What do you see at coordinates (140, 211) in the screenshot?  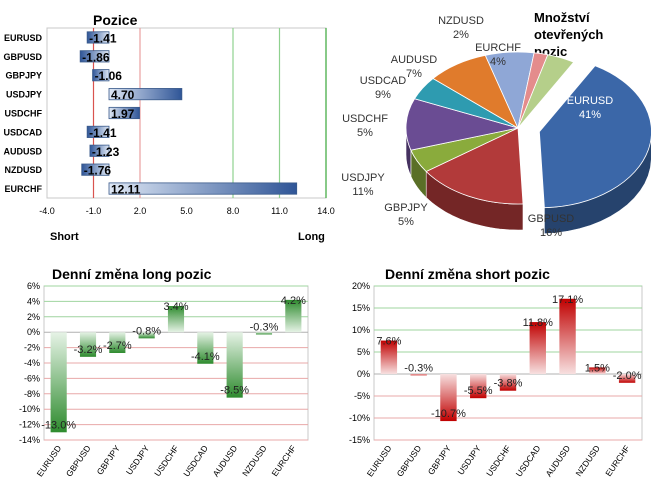 I see `x-tick-label: 2.0` at bounding box center [140, 211].